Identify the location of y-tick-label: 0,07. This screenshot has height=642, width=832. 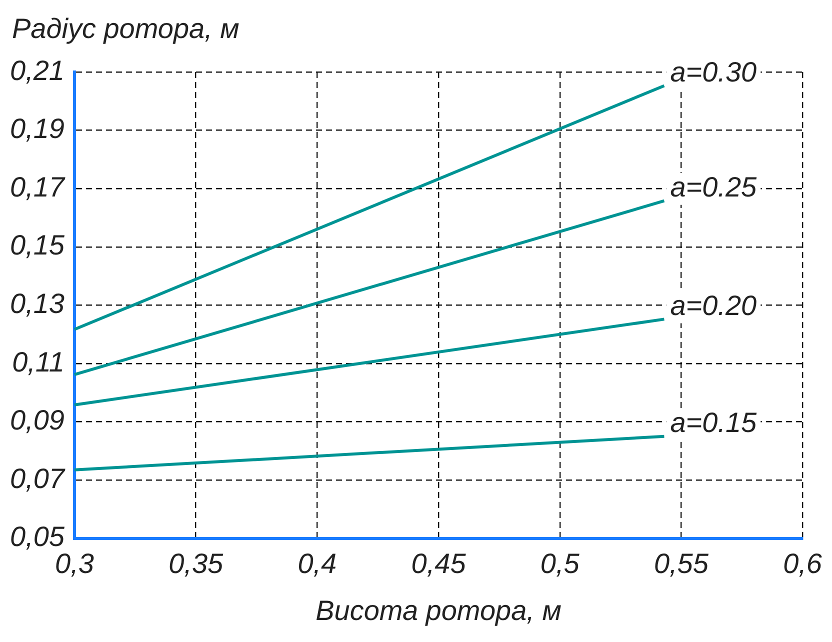
(38, 478).